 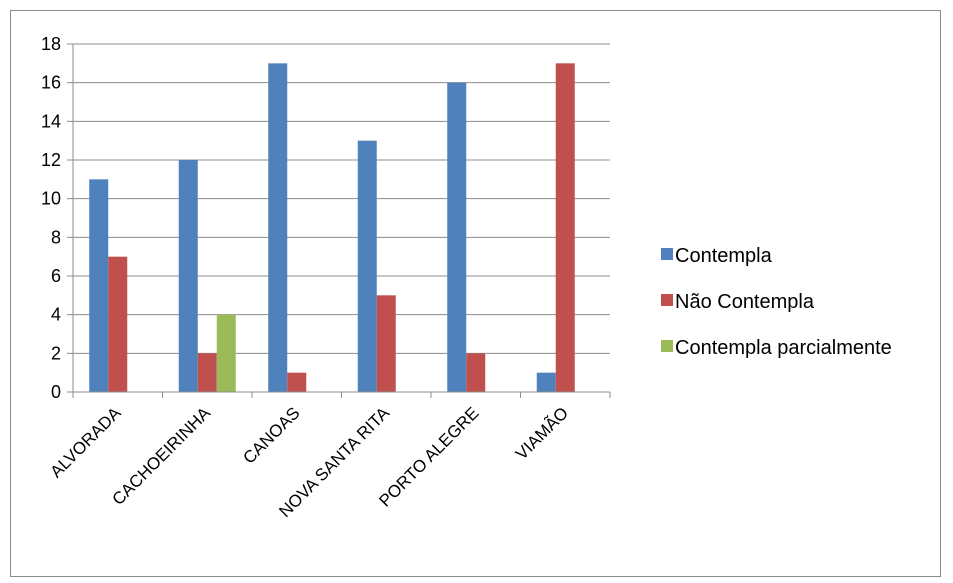 I want to click on legend-swatch-contempla-parcialmente, so click(x=667, y=346).